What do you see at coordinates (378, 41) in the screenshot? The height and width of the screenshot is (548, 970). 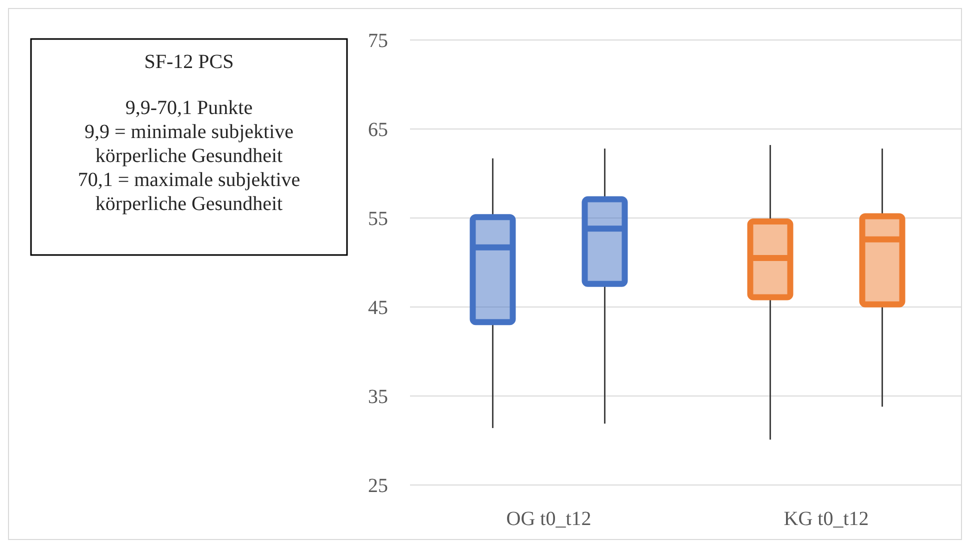 I see `y-tick-label: 75` at bounding box center [378, 41].